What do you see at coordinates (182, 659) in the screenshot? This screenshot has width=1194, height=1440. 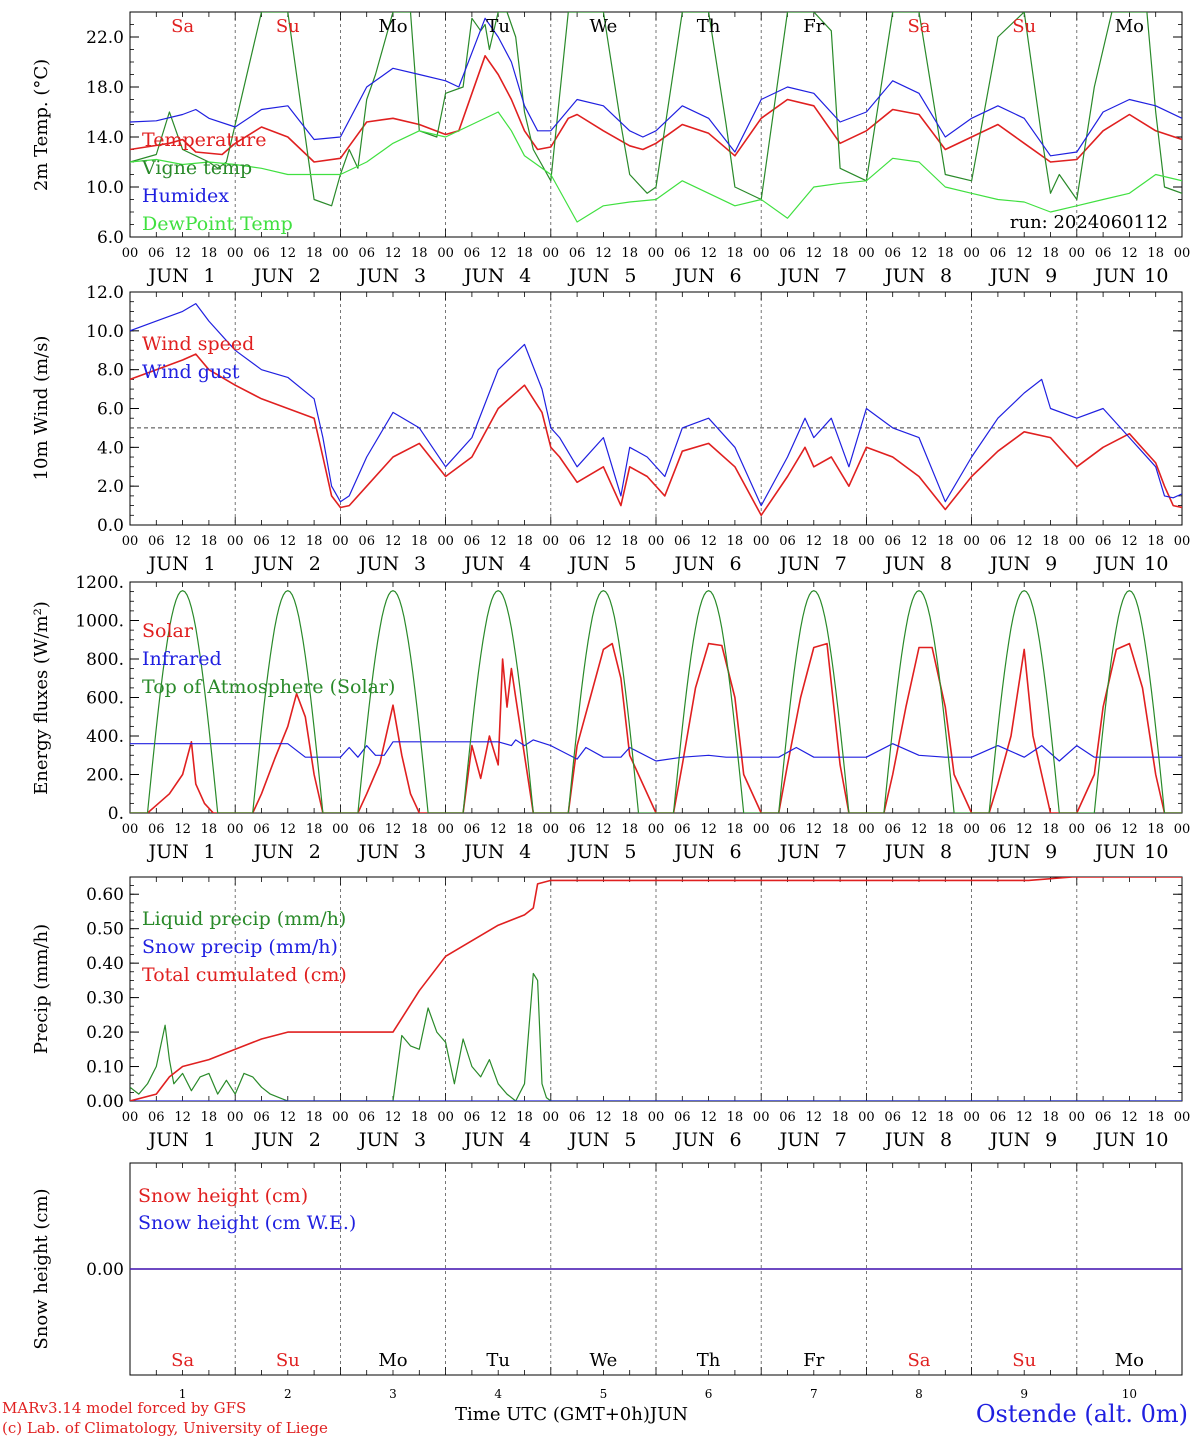 I see `legend-entry: Infrared` at bounding box center [182, 659].